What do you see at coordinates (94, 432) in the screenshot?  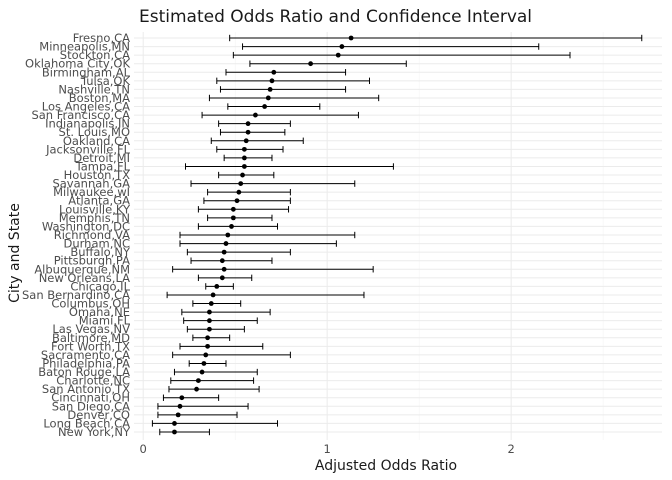 I see `y-tick-label: New York,NY` at bounding box center [94, 432].